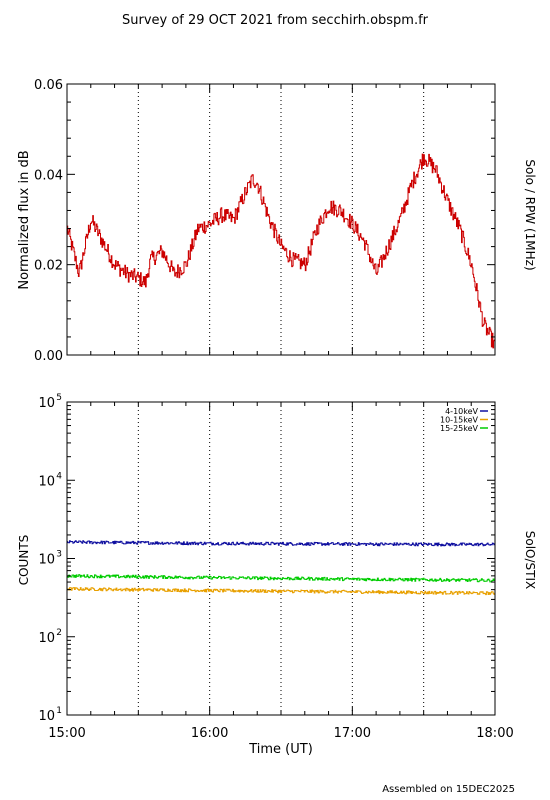  What do you see at coordinates (59, 711) in the screenshot?
I see `stix-y-tick-exponent: 1` at bounding box center [59, 711].